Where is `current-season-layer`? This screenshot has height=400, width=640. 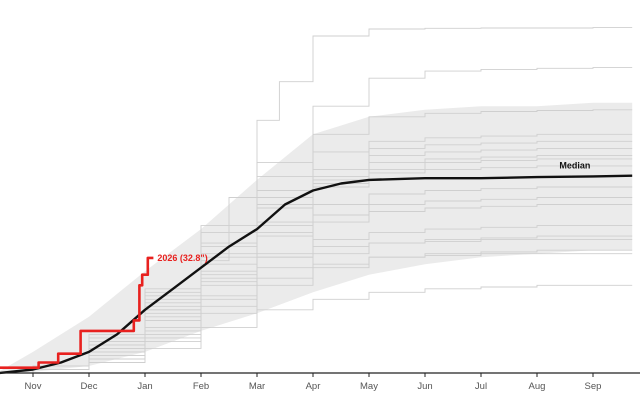 current-season-layer is located at coordinates (77, 312).